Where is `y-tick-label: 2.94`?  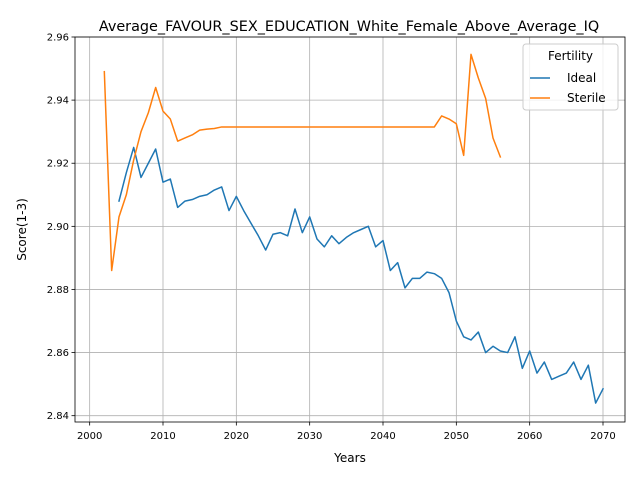
y-tick-label: 2.94 is located at coordinates (58, 101).